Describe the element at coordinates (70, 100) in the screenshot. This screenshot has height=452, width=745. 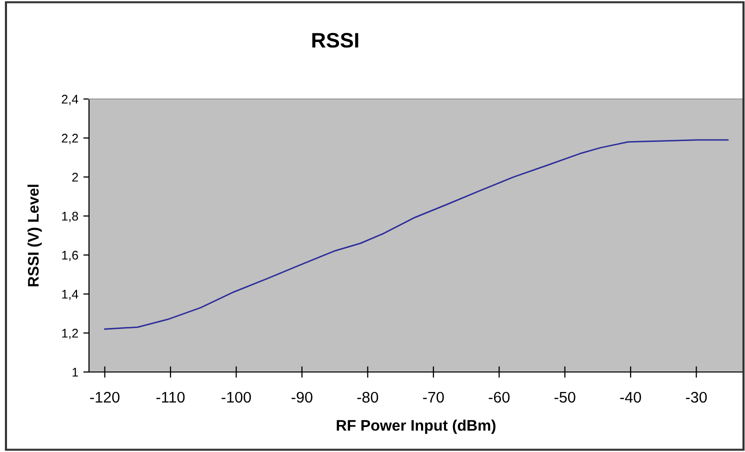
I see `y-tick-label: 2,4` at that location.